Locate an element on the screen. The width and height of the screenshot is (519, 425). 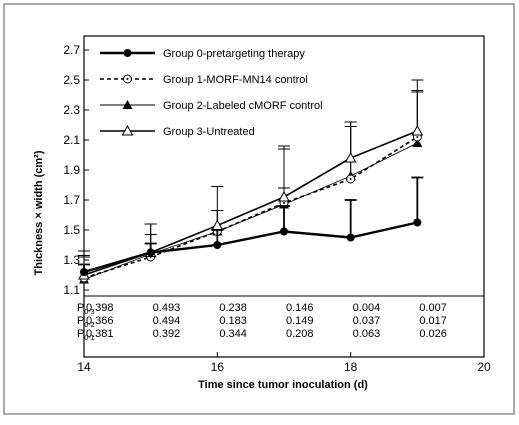
y-tick-label: 1.9 is located at coordinates (71, 170).